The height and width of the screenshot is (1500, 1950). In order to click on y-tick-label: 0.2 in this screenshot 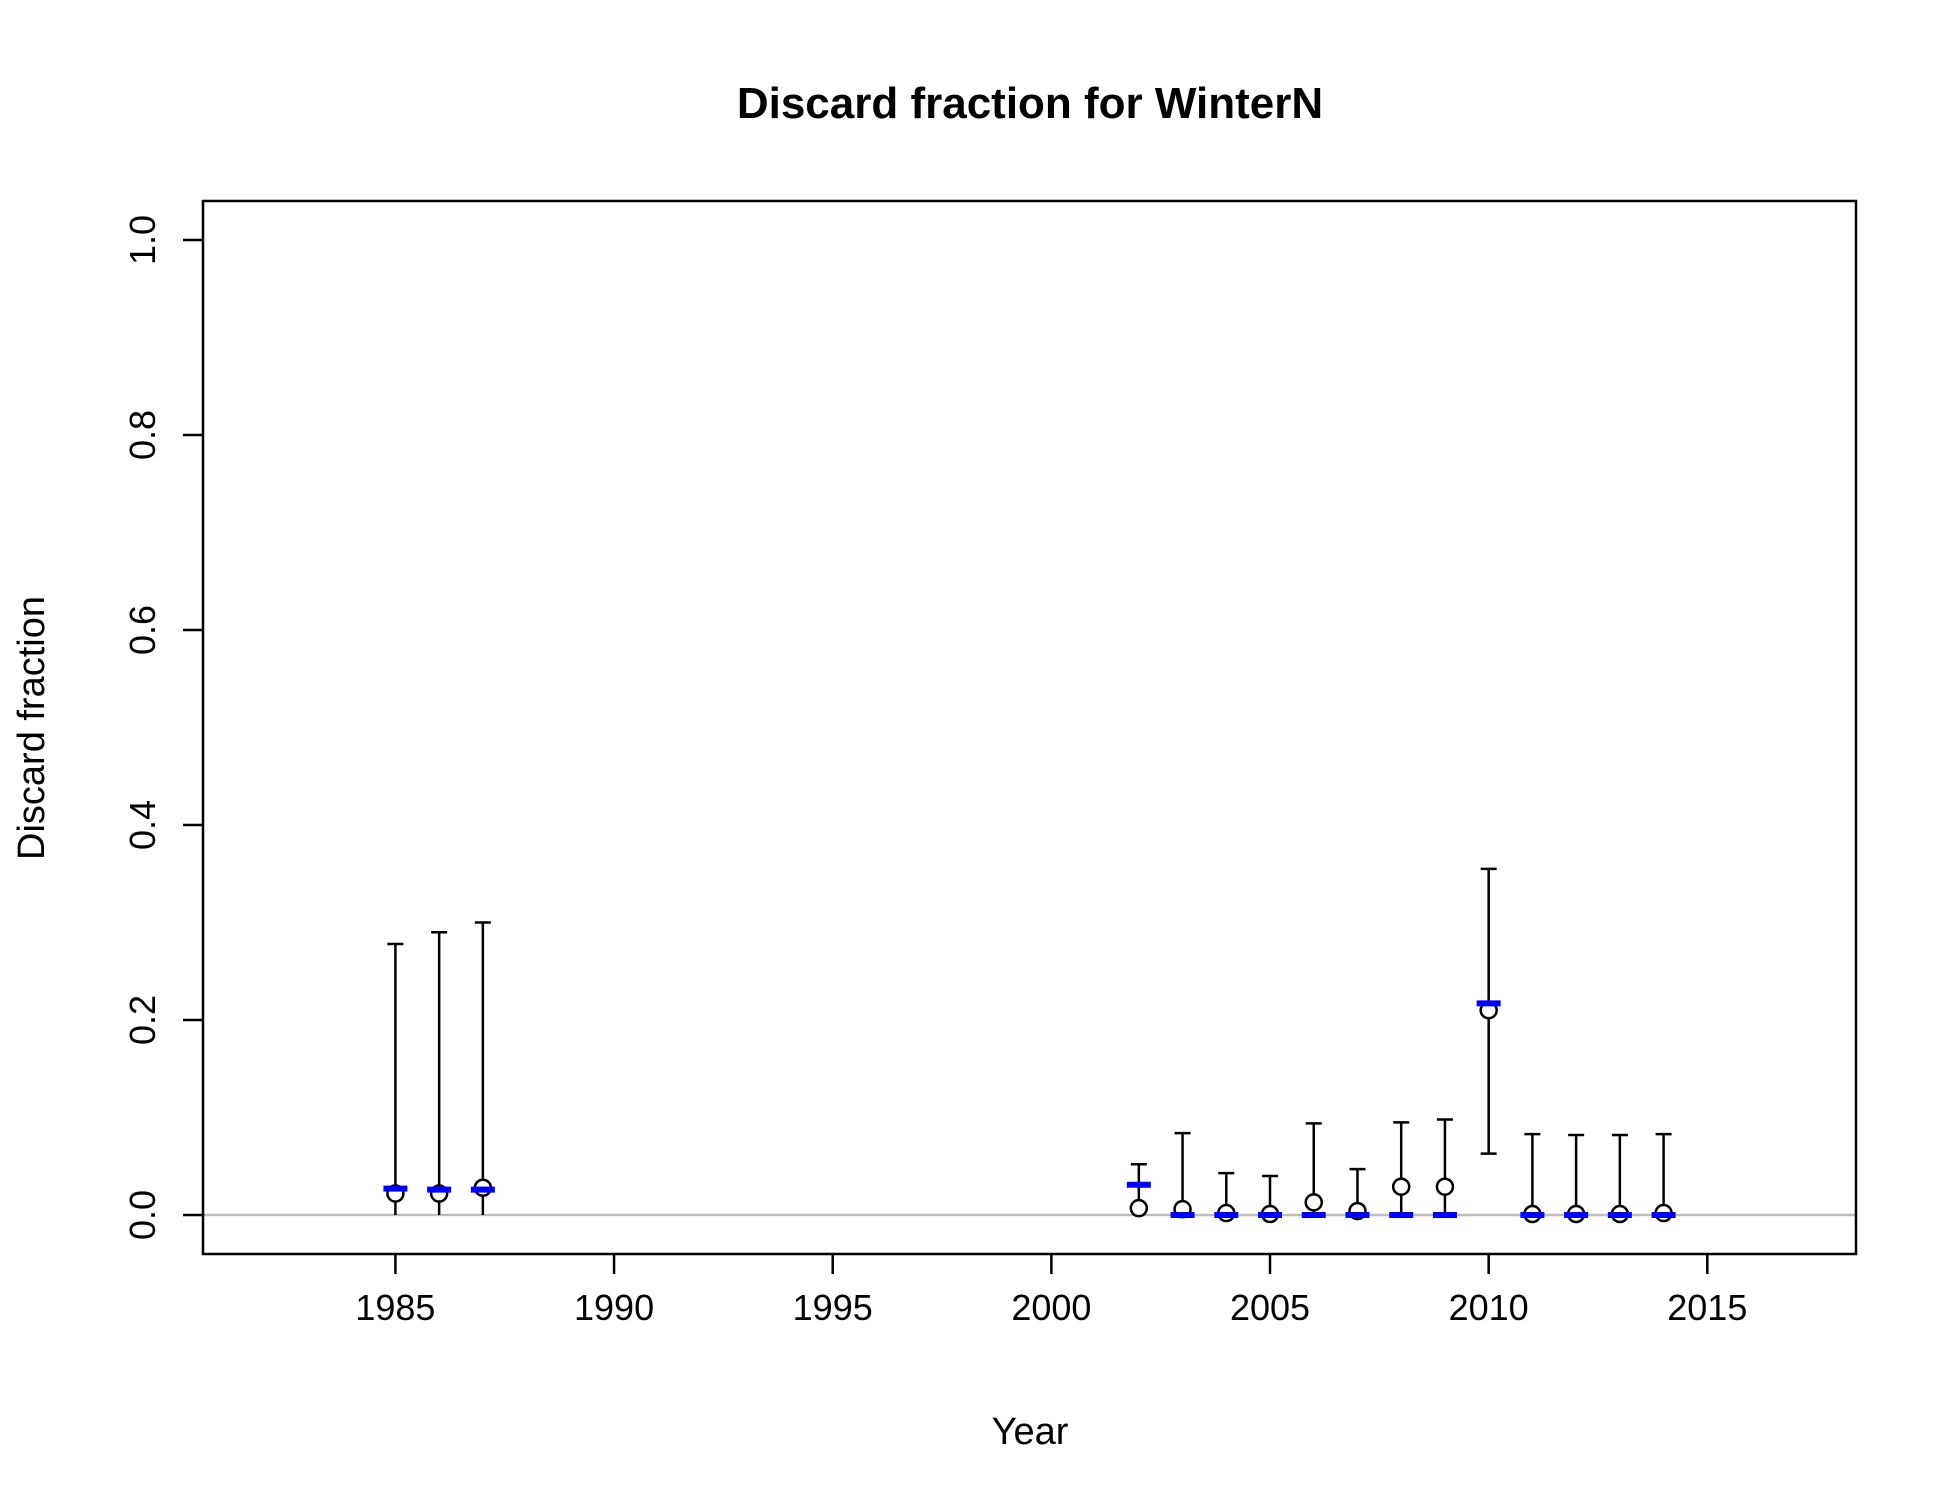, I will do `click(142, 1020)`.